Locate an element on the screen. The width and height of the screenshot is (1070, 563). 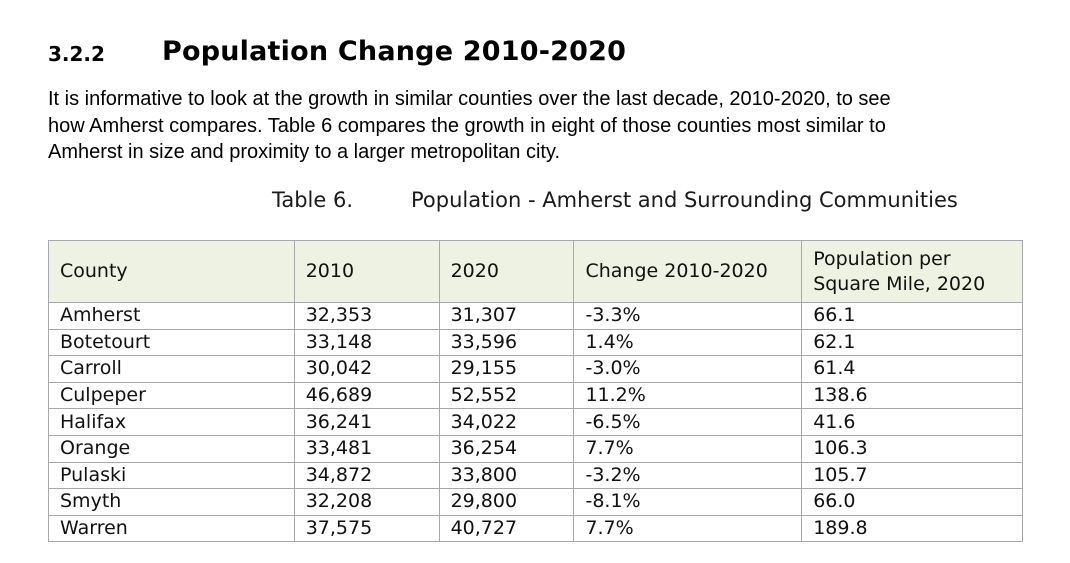
header-density-line-2: Square Mile, 2020 is located at coordinates (899, 283).